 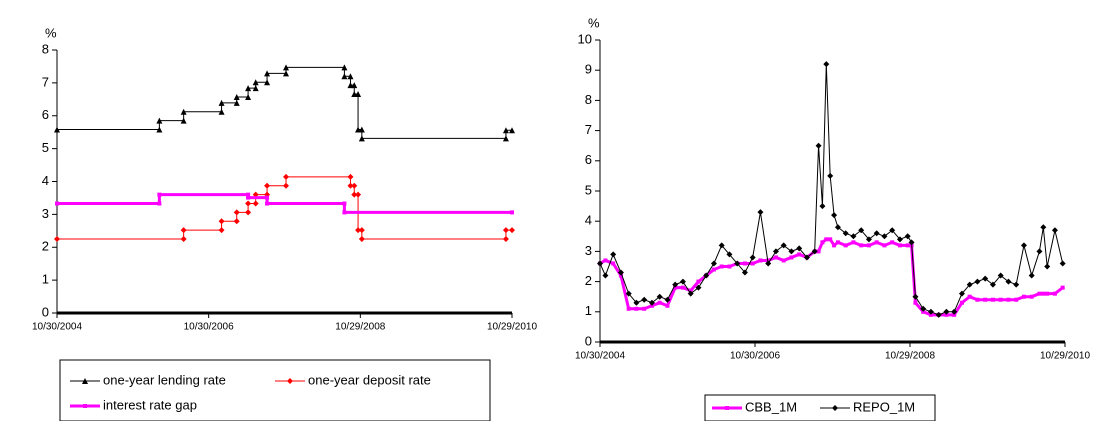 What do you see at coordinates (360, 327) in the screenshot?
I see `x-tick-label: 10/29/2008` at bounding box center [360, 327].